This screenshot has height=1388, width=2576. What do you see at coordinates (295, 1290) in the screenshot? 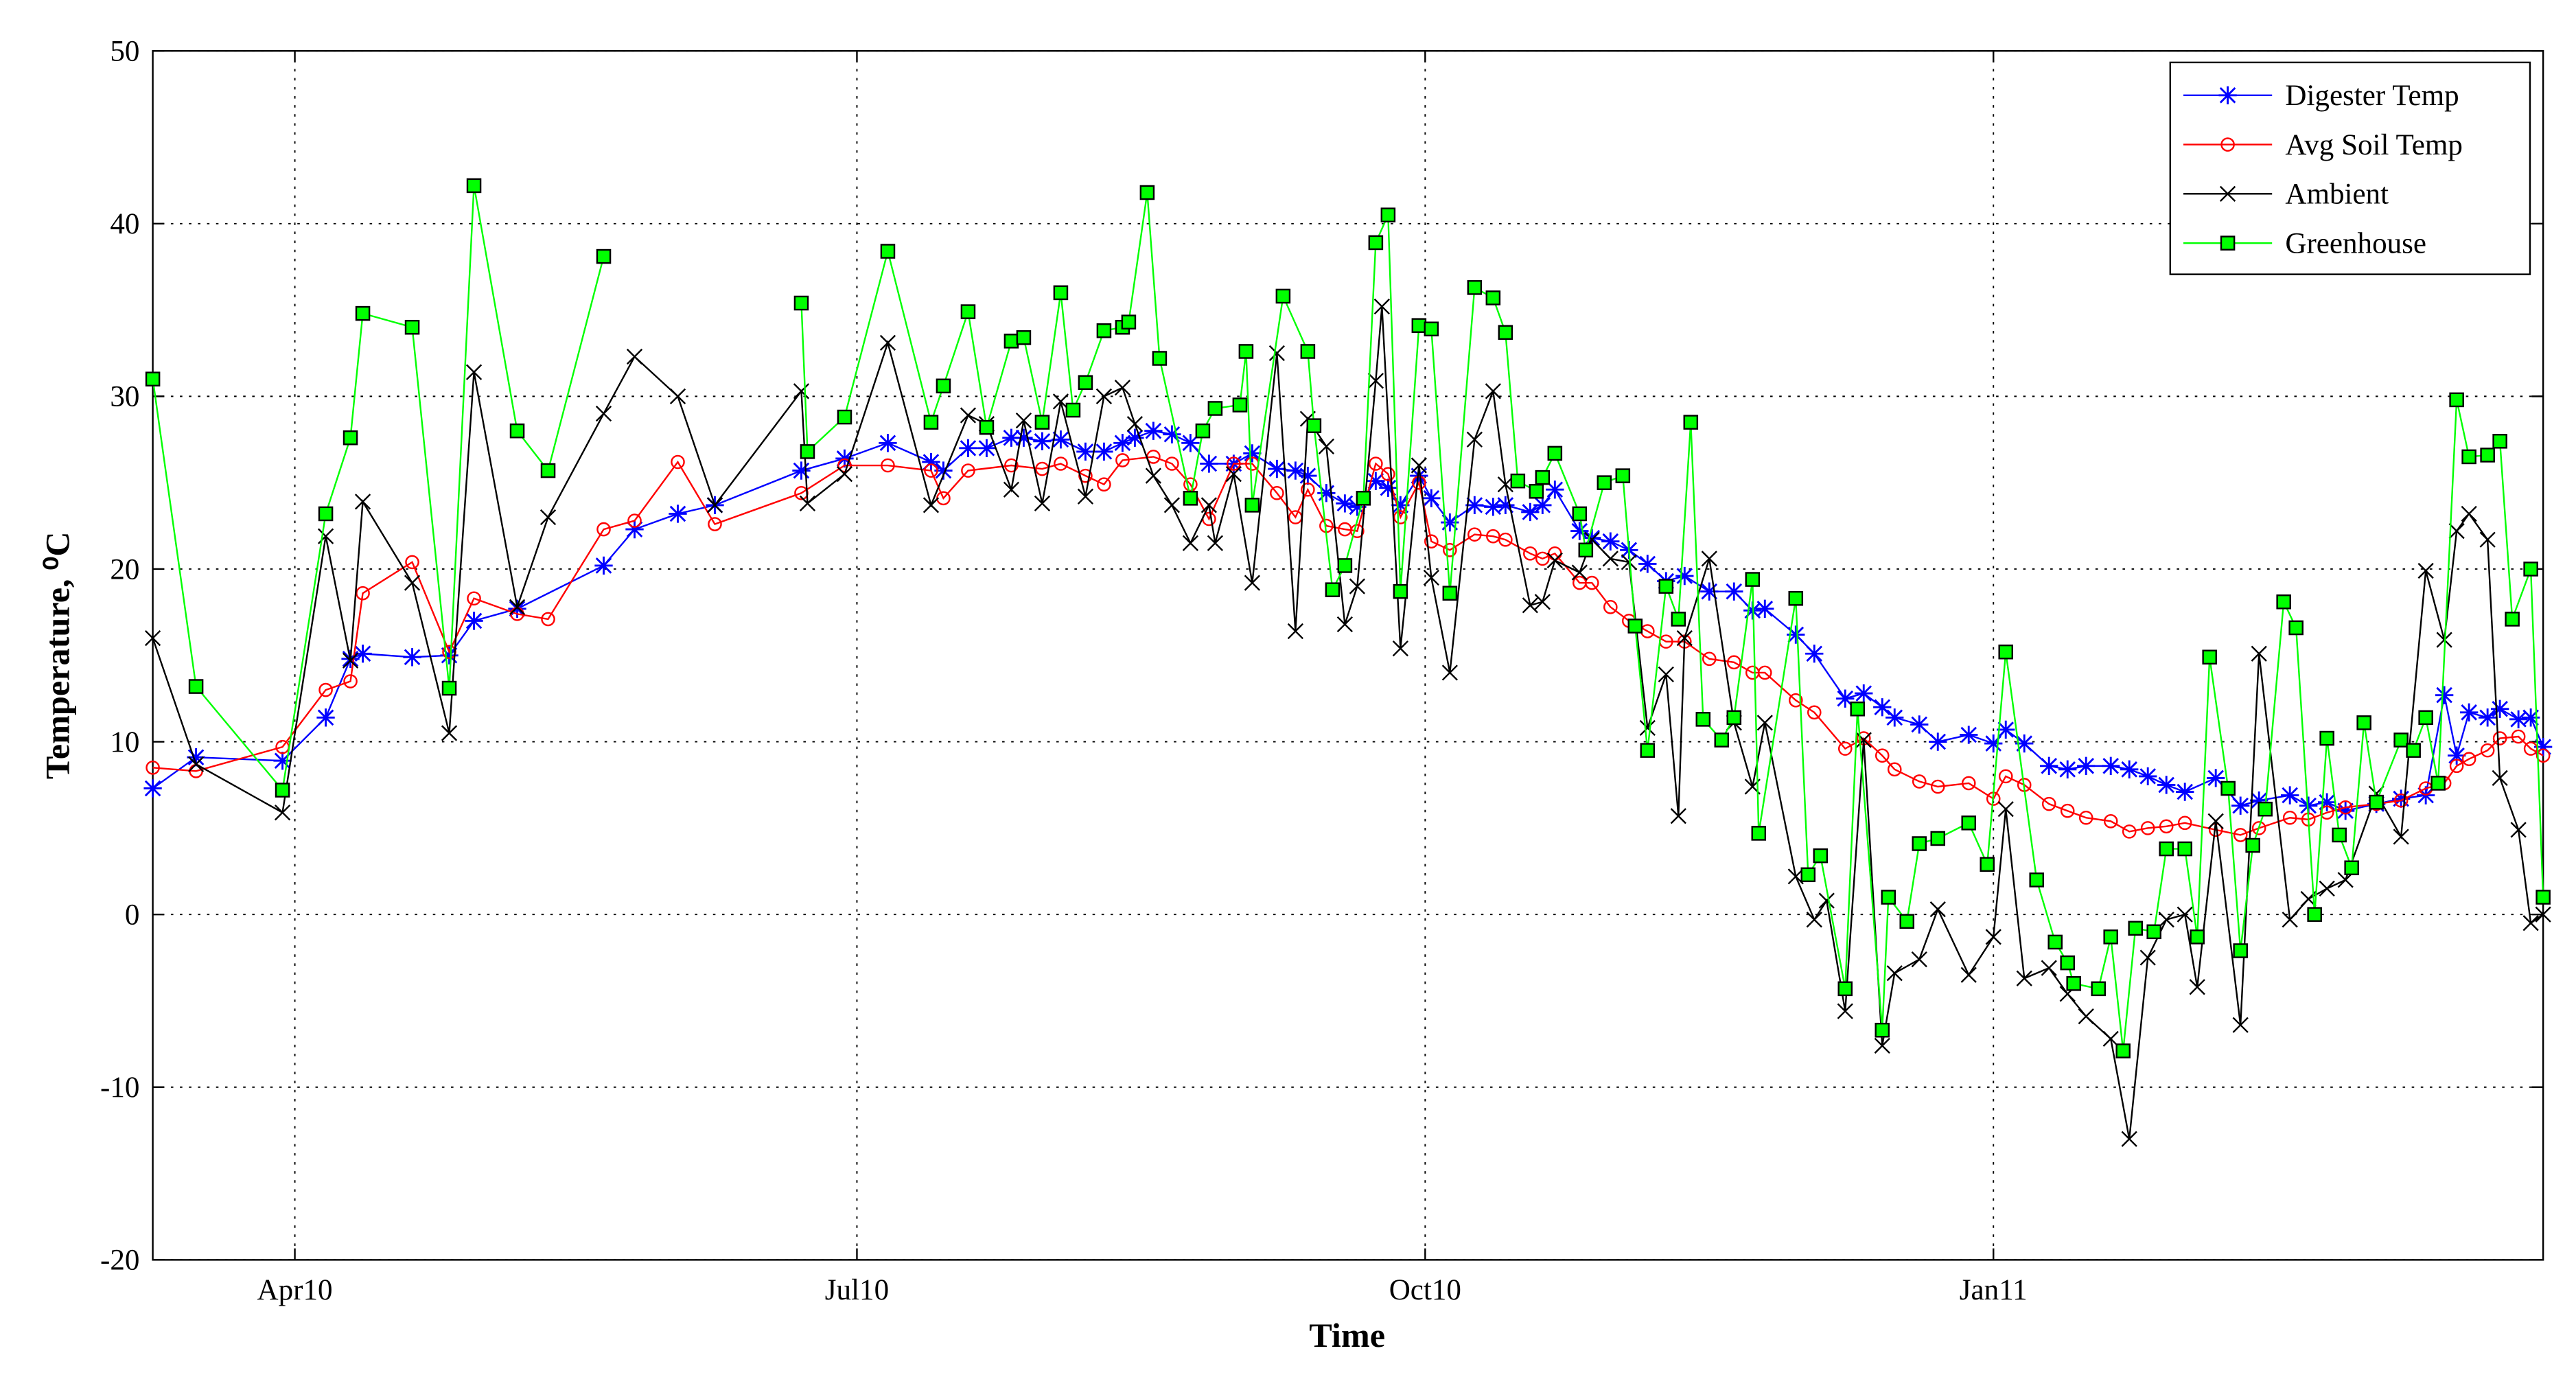
I see `x-tick-label: Apr10` at bounding box center [295, 1290].